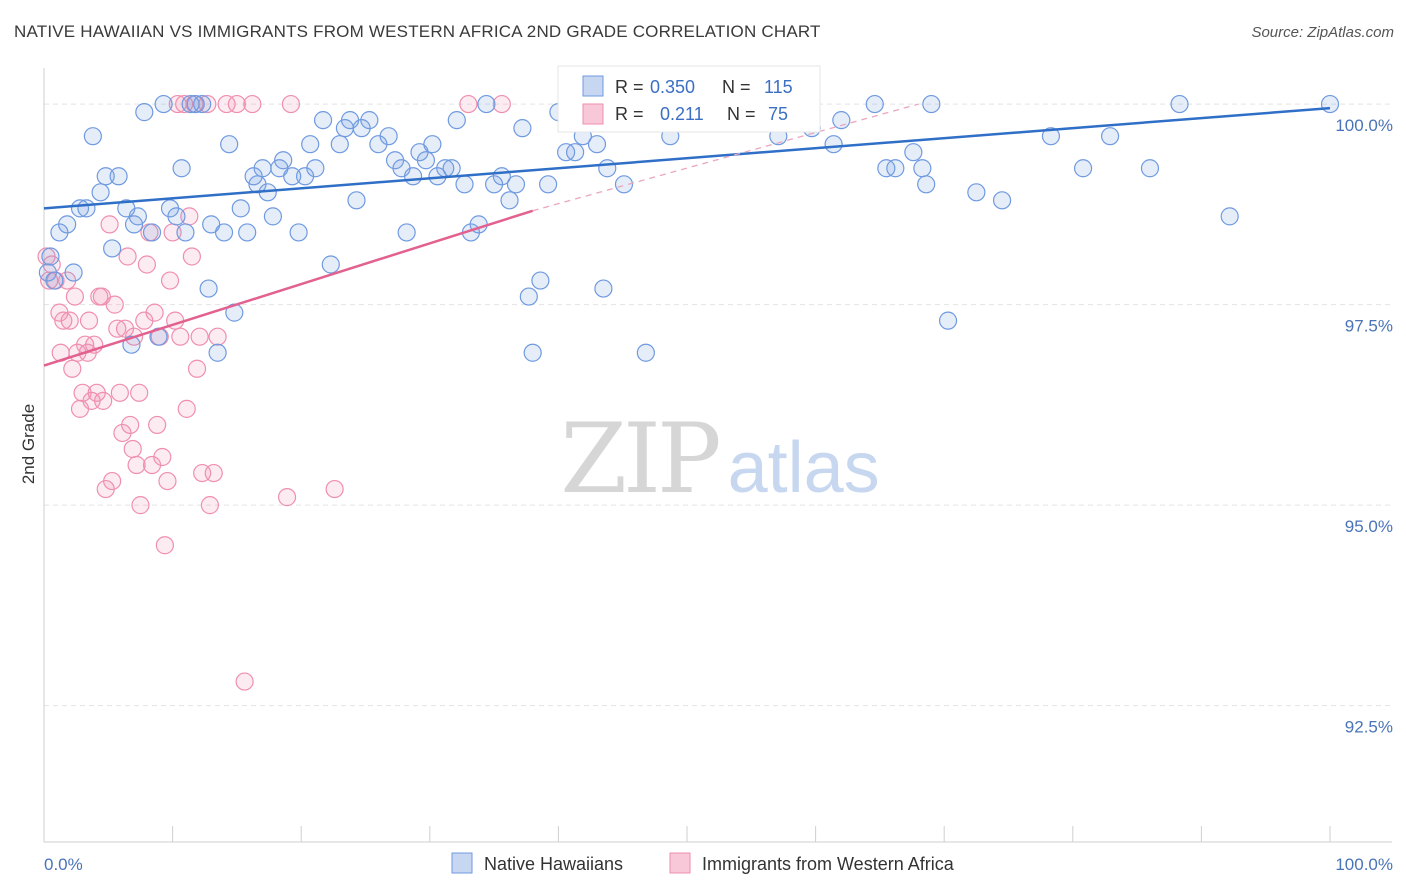  What do you see at coordinates (1364, 864) in the screenshot?
I see `x-tick-label-1: 100.0%` at bounding box center [1364, 864].